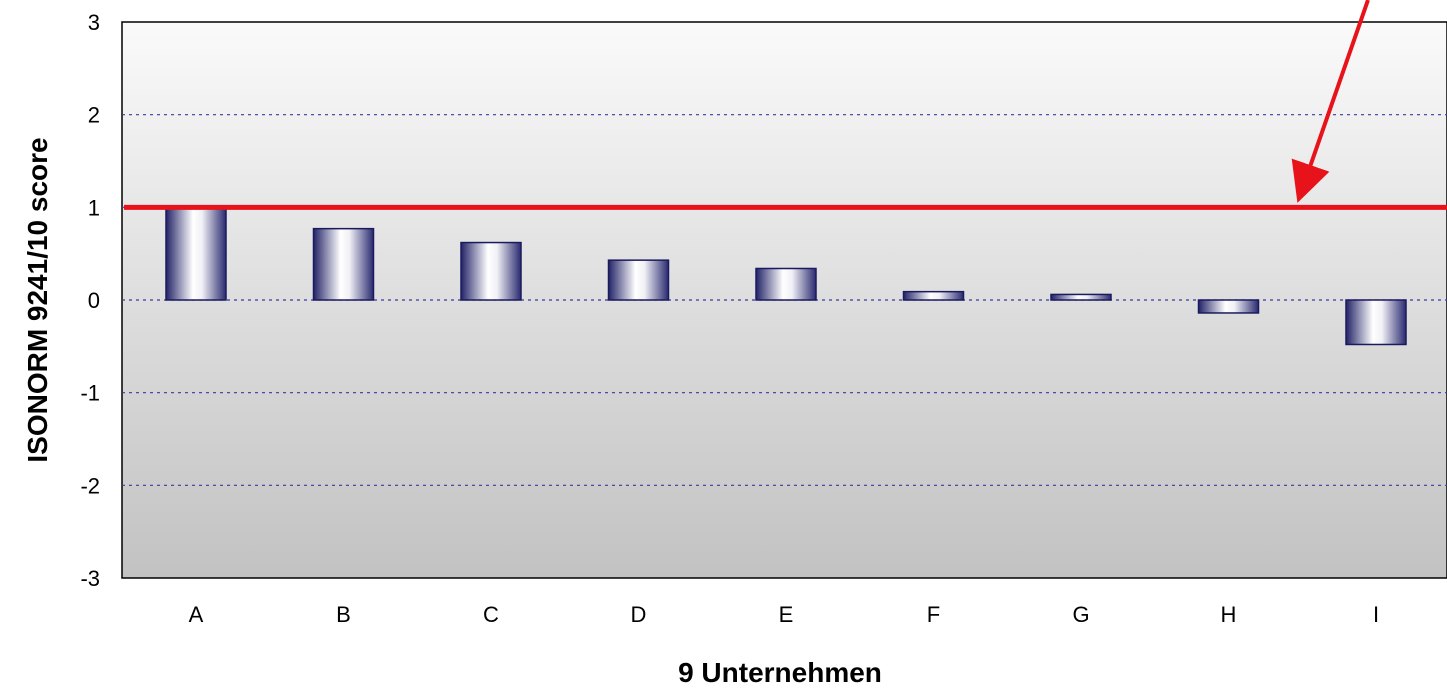  I want to click on bar-C, so click(491, 271).